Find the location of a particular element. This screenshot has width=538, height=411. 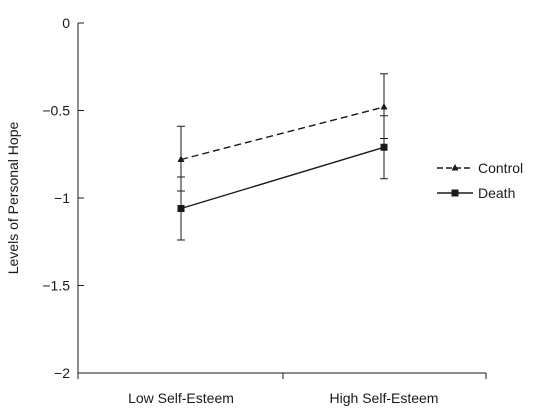

series-control is located at coordinates (282, 132).